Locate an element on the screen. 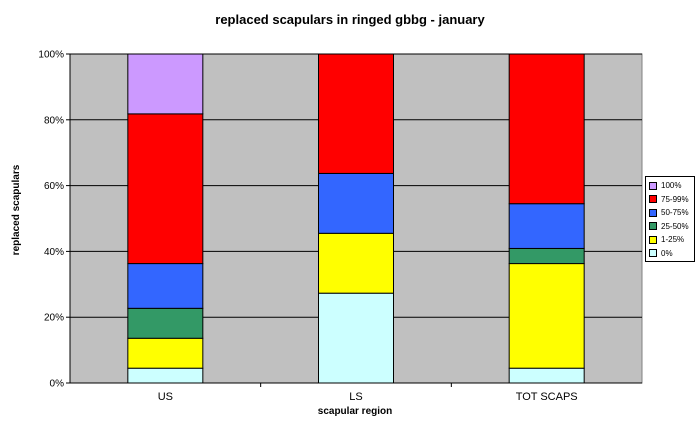 This screenshot has width=700, height=430. legend-label: 0% is located at coordinates (667, 253).